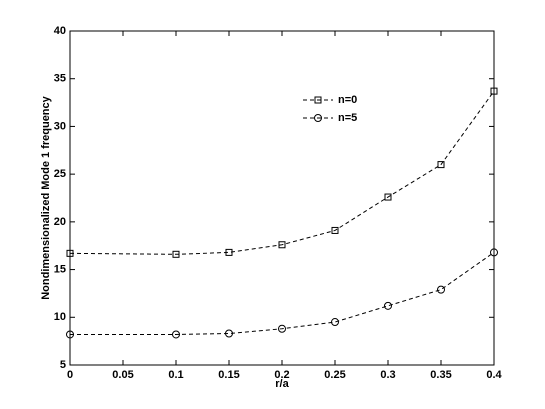 The width and height of the screenshot is (545, 409). I want to click on y-tick-label: 30, so click(60, 126).